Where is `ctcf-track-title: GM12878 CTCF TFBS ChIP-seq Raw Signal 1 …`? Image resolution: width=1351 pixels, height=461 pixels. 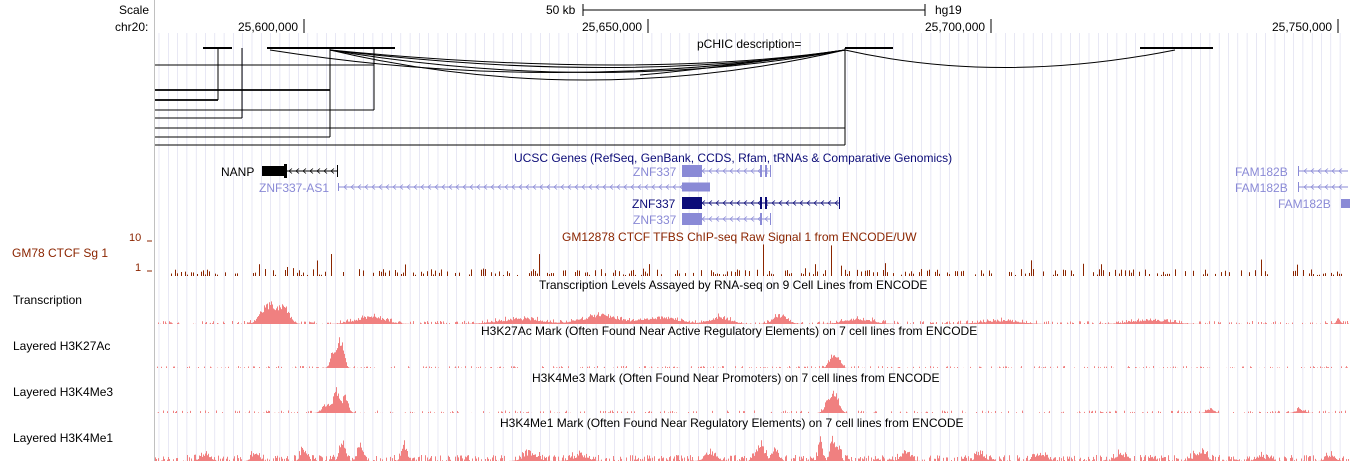 ctcf-track-title: GM12878 CTCF TFBS ChIP-seq Raw Signal 1 … is located at coordinates (739, 237).